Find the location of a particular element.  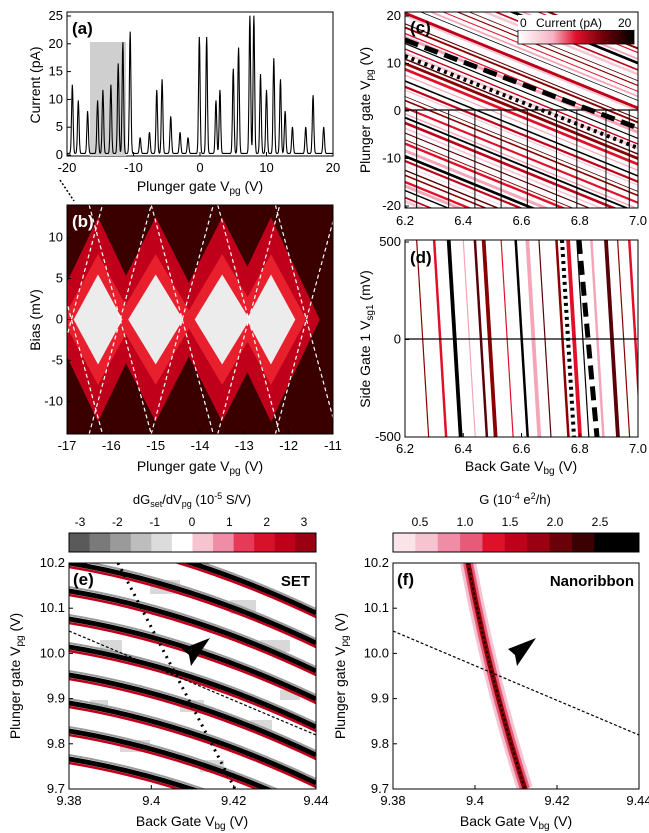

panel-d-ytick-label: 0 is located at coordinates (397, 339).